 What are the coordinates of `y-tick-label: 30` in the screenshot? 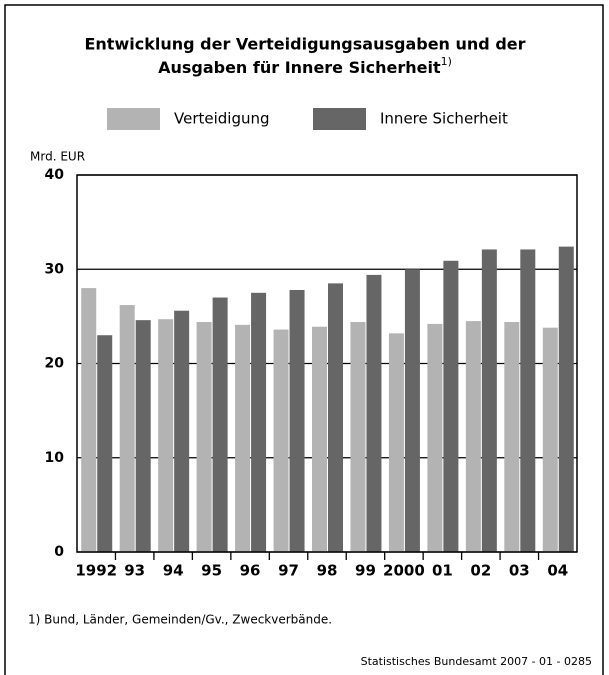 It's located at (55, 269).